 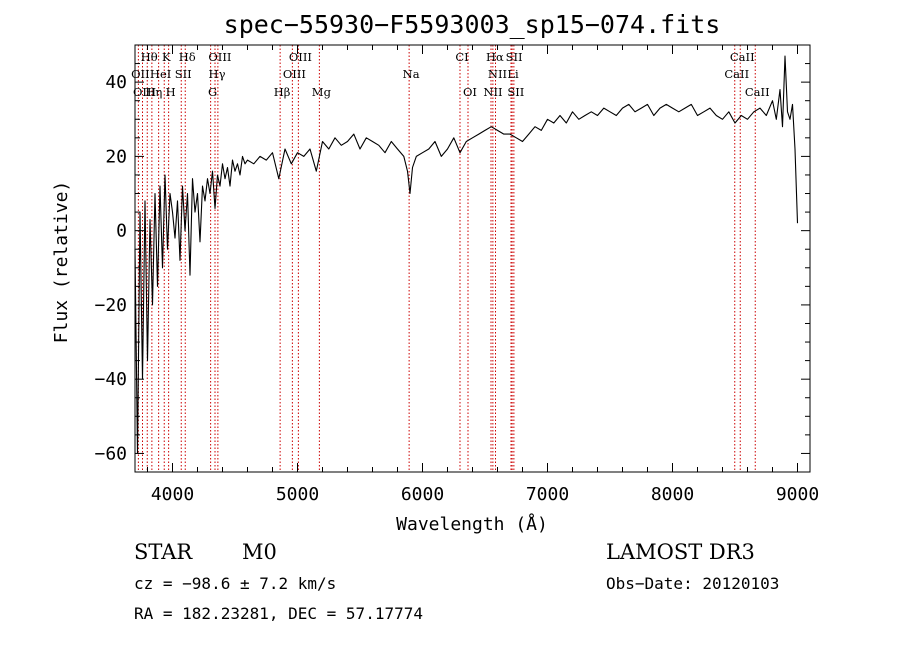 What do you see at coordinates (140, 74) in the screenshot?
I see `line-marker-label-9: OII` at bounding box center [140, 74].